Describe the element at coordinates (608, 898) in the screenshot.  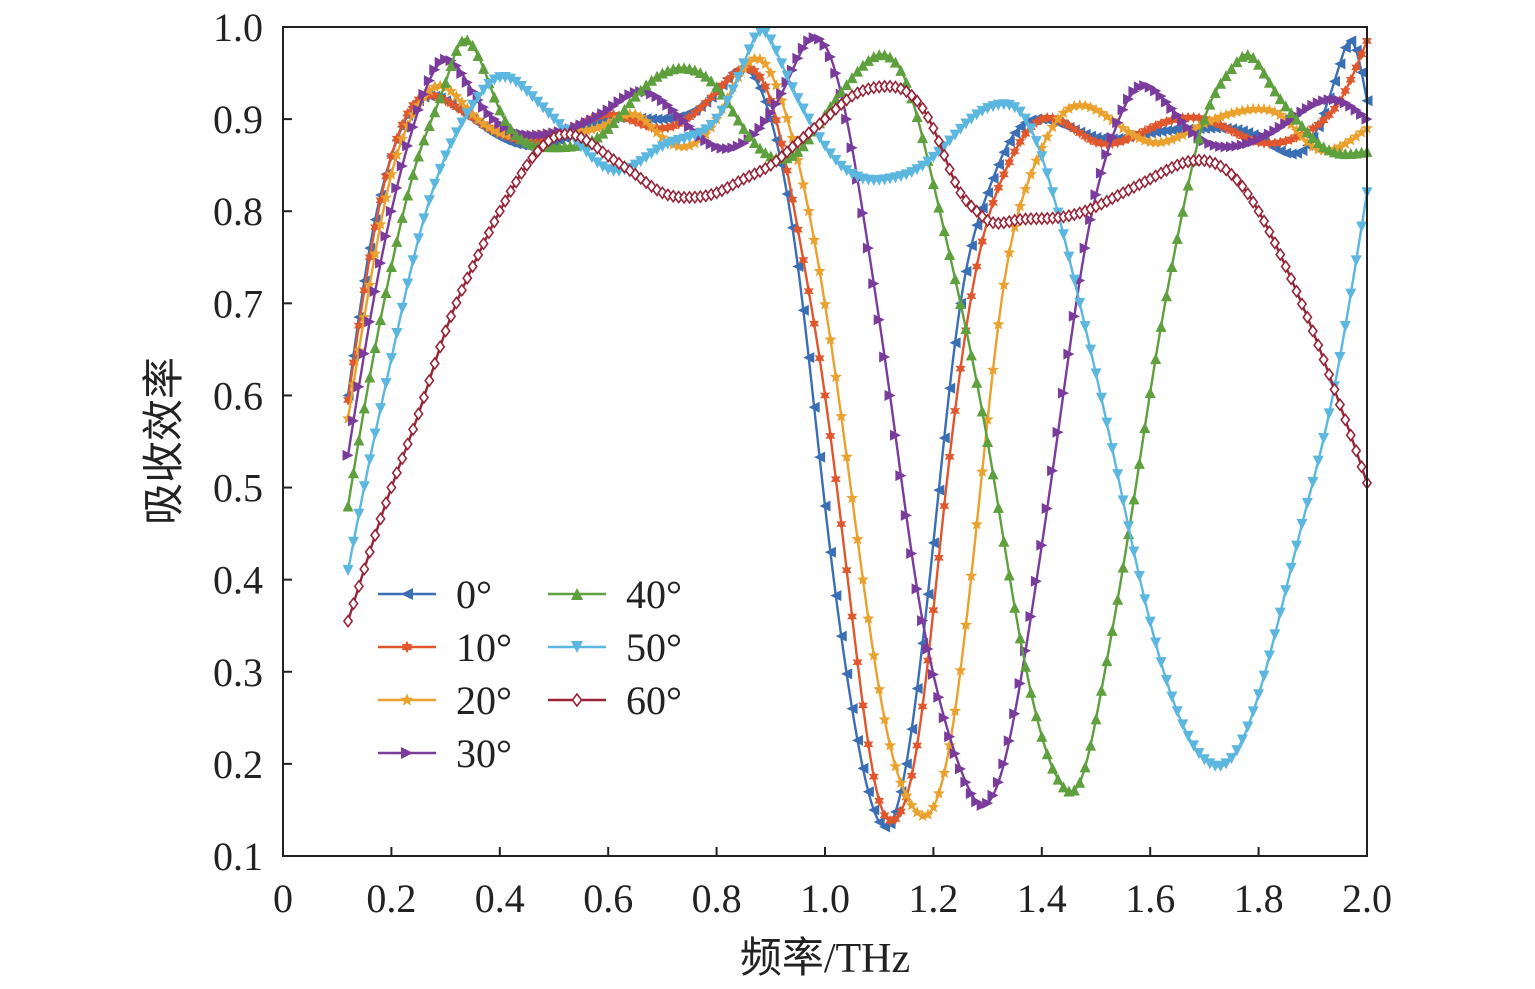
I see `x-tick-label: 0.6` at that location.